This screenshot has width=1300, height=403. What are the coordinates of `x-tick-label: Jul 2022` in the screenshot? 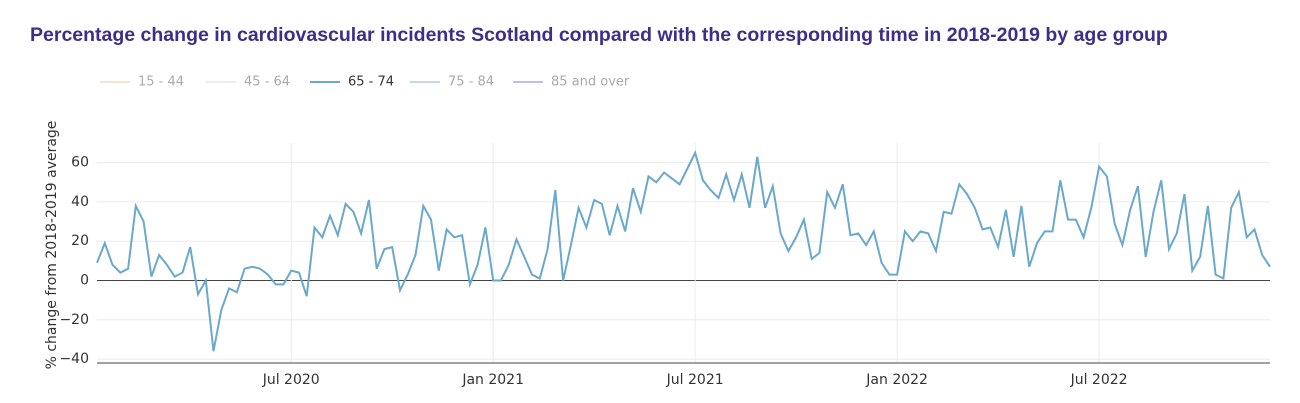 It's located at (1099, 380).